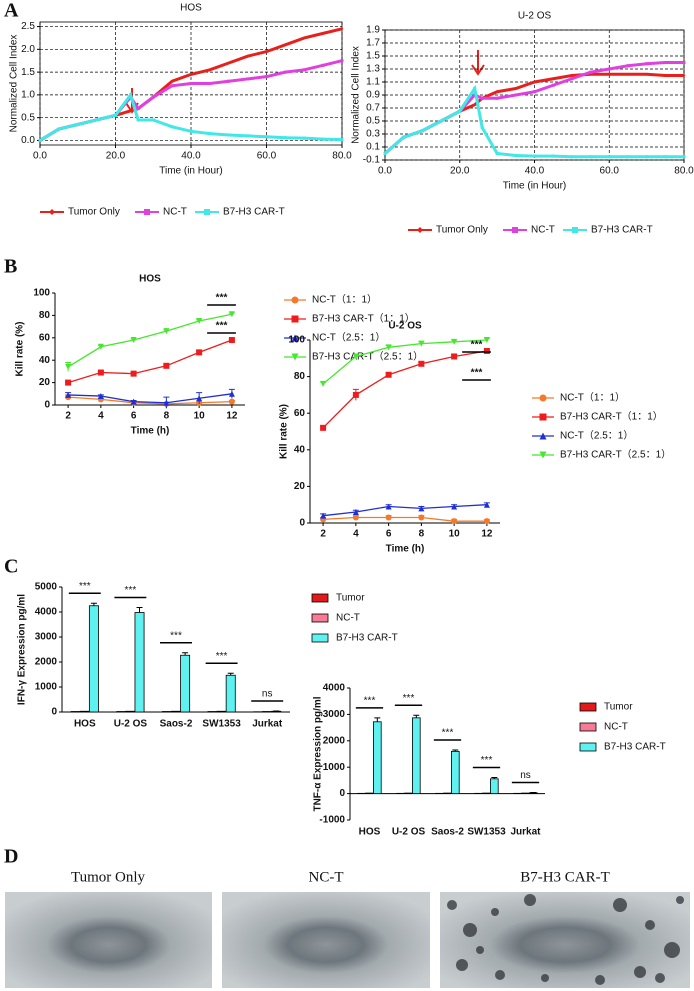 The height and width of the screenshot is (991, 694). Describe the element at coordinates (68, 416) in the screenshot. I see `x-tick-label: 2` at that location.